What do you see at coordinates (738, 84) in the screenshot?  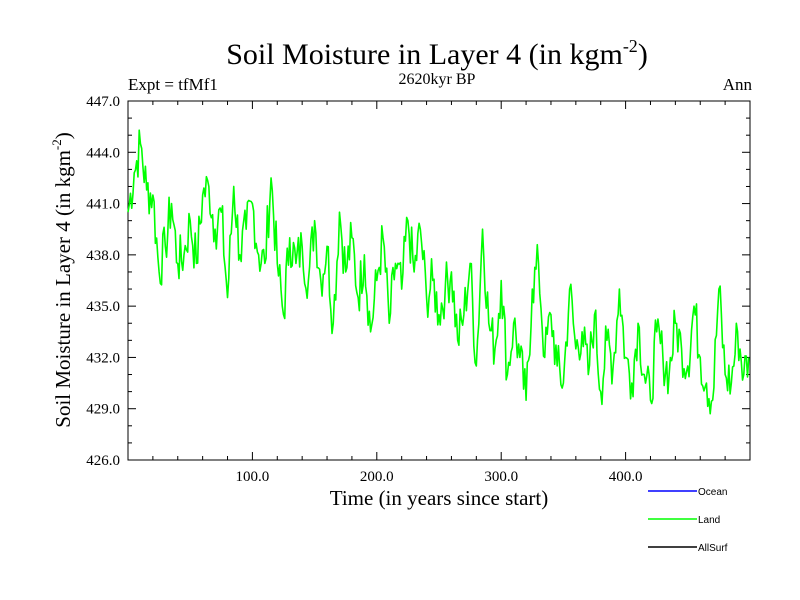 I see `season-label: Ann` at bounding box center [738, 84].